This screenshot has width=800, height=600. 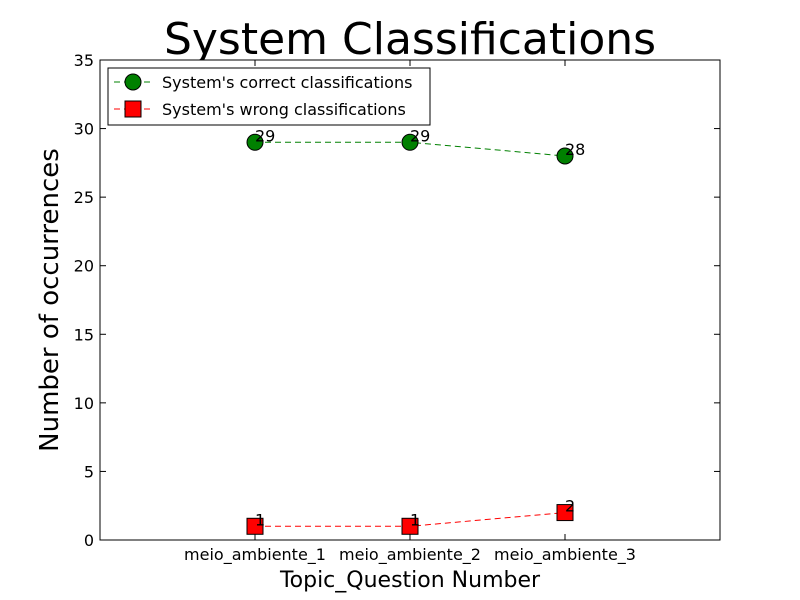 I want to click on y-tick-label: 30, so click(x=84, y=129).